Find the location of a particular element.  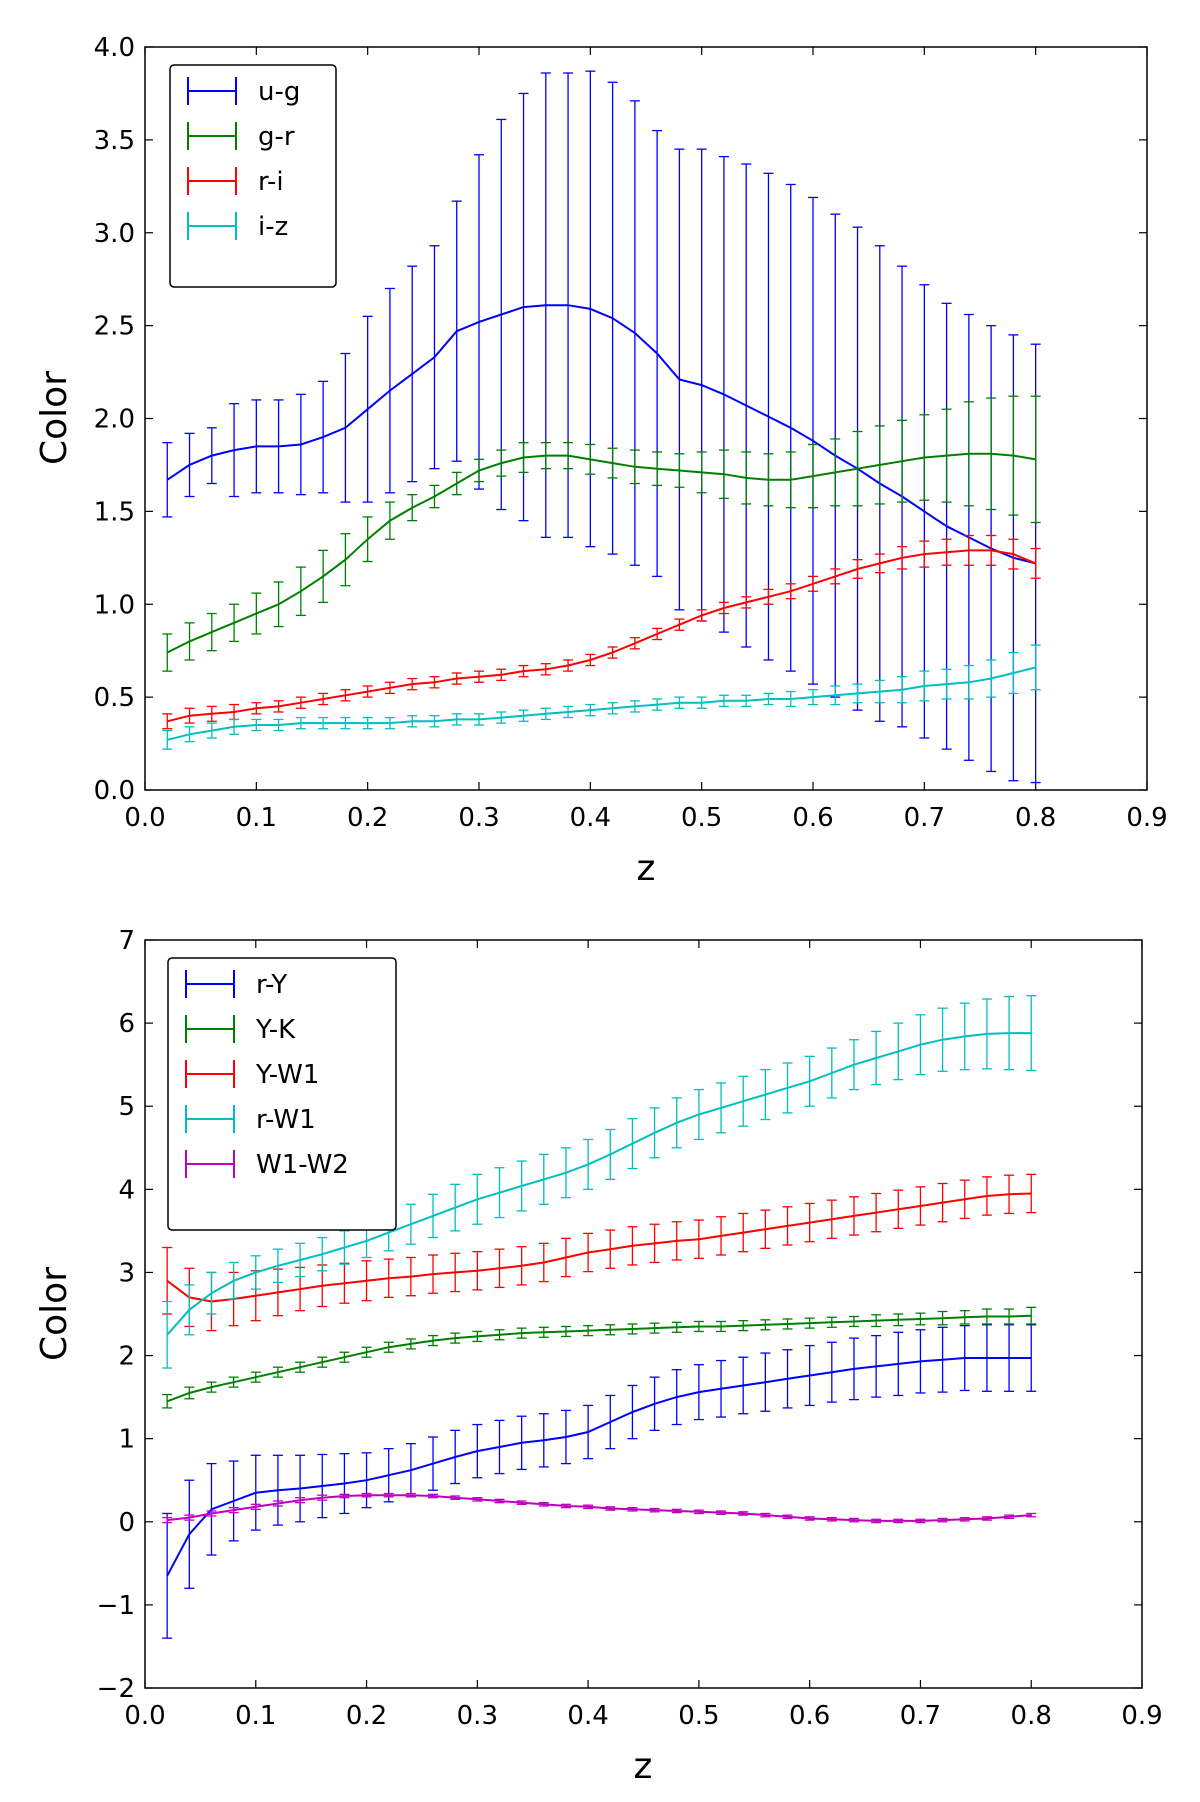

top-legend-label: i-z is located at coordinates (273, 227).